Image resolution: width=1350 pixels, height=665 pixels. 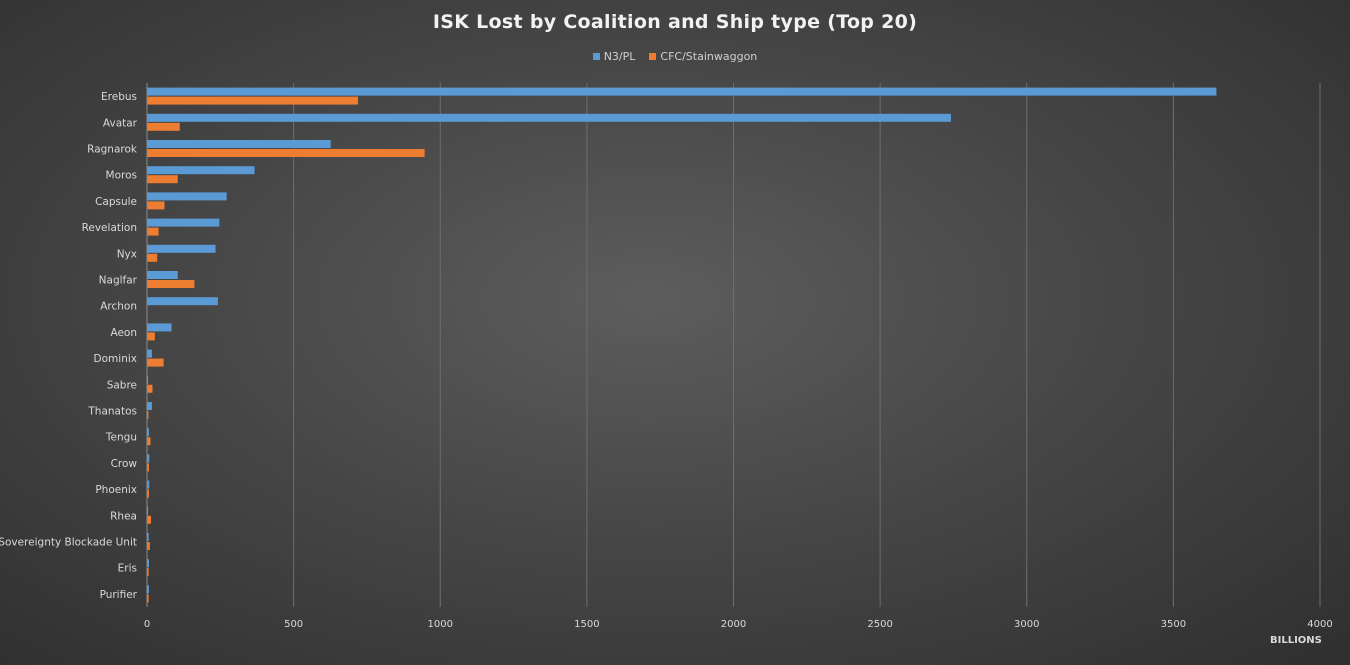 What do you see at coordinates (709, 56) in the screenshot?
I see `legend-label-cfc: CFC/Stainwaggon` at bounding box center [709, 56].